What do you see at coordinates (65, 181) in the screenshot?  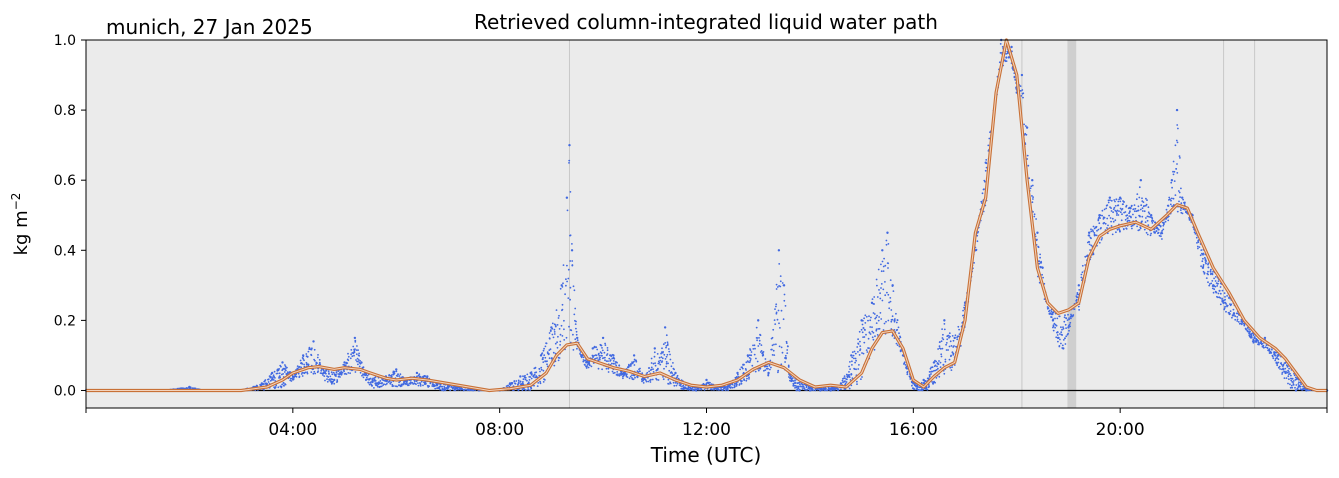 I see `y-tick-label-3: 0.6` at bounding box center [65, 181].